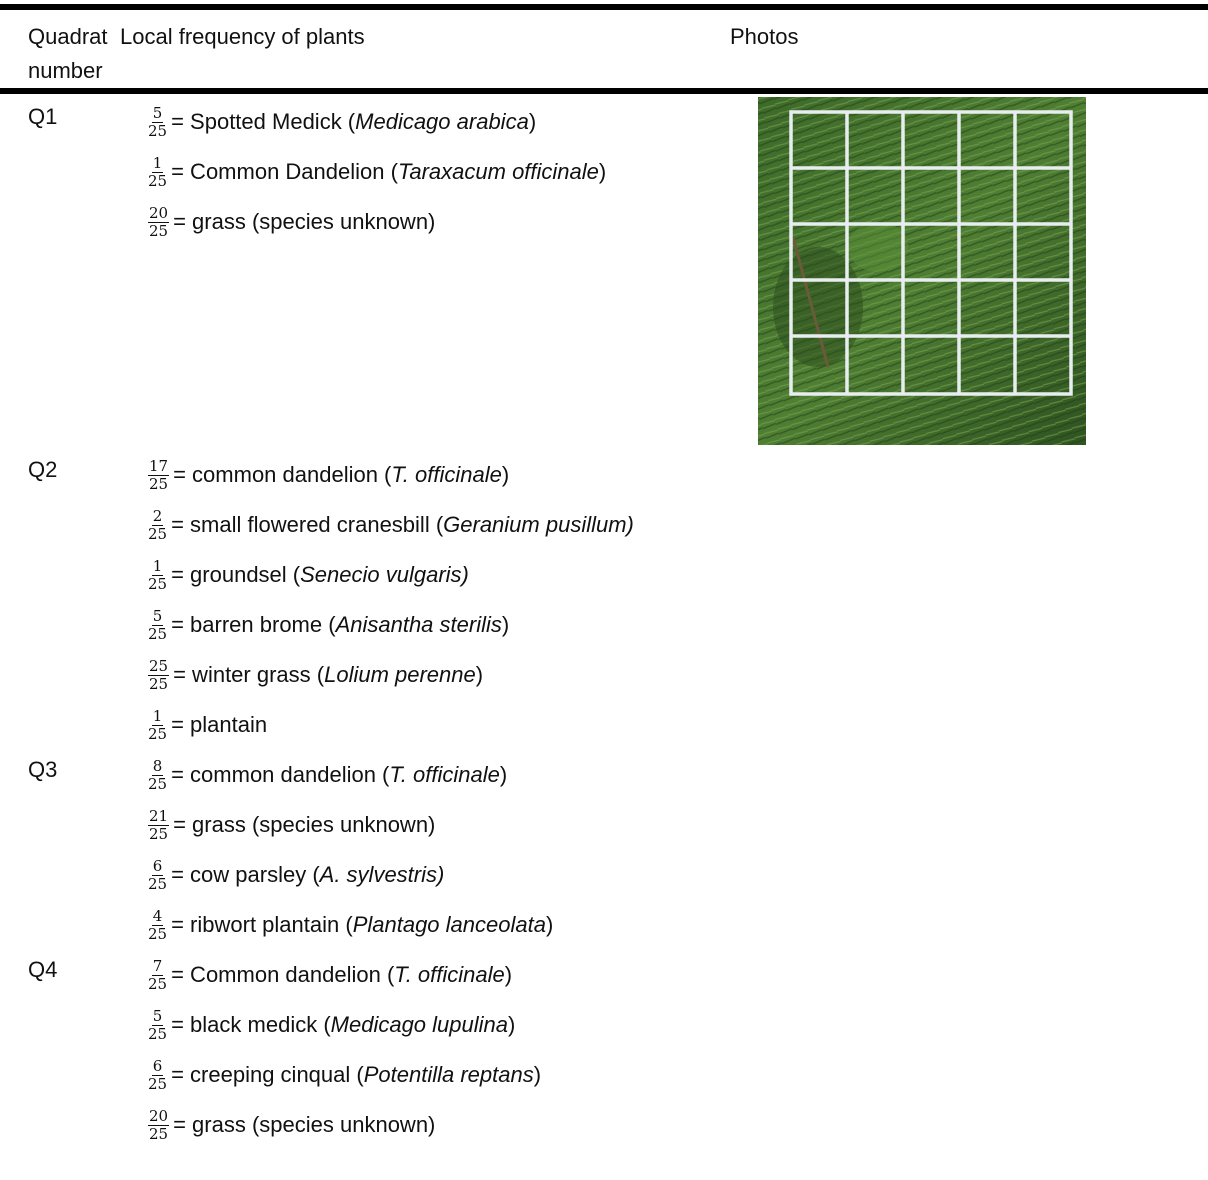 The height and width of the screenshot is (1180, 1208). I want to click on plant-name: = cow parsley (, so click(245, 874).